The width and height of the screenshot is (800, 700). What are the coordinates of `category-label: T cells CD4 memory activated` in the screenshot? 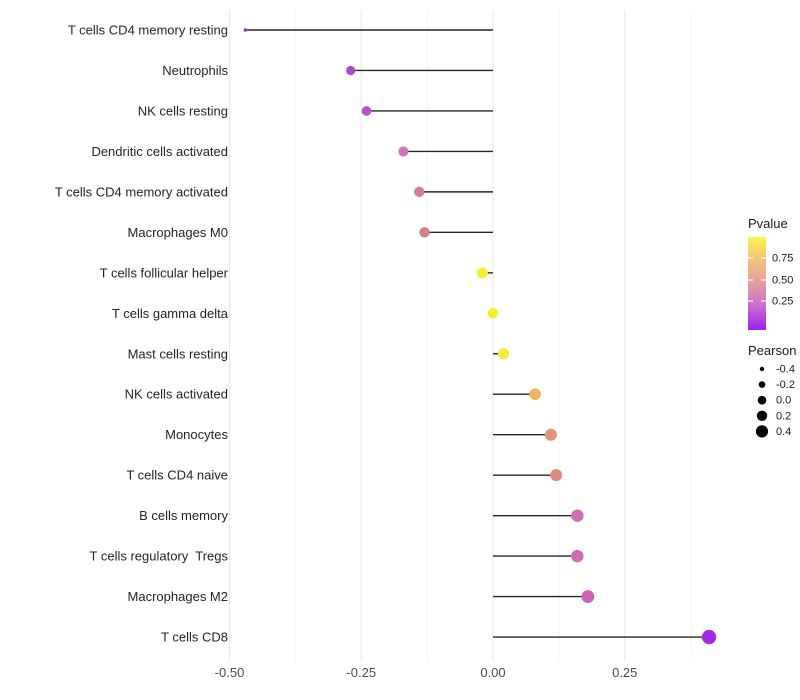 It's located at (141, 191).